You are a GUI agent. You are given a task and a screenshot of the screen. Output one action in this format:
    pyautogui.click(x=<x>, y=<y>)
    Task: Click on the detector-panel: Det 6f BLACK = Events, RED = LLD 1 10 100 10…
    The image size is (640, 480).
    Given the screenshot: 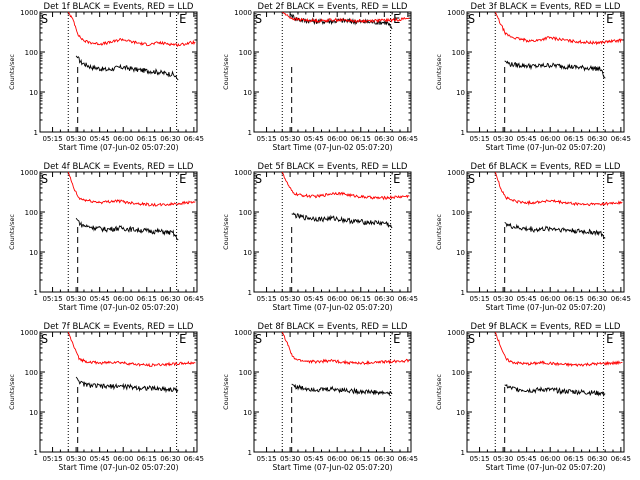 What is the action you would take?
    pyautogui.click(x=533, y=237)
    